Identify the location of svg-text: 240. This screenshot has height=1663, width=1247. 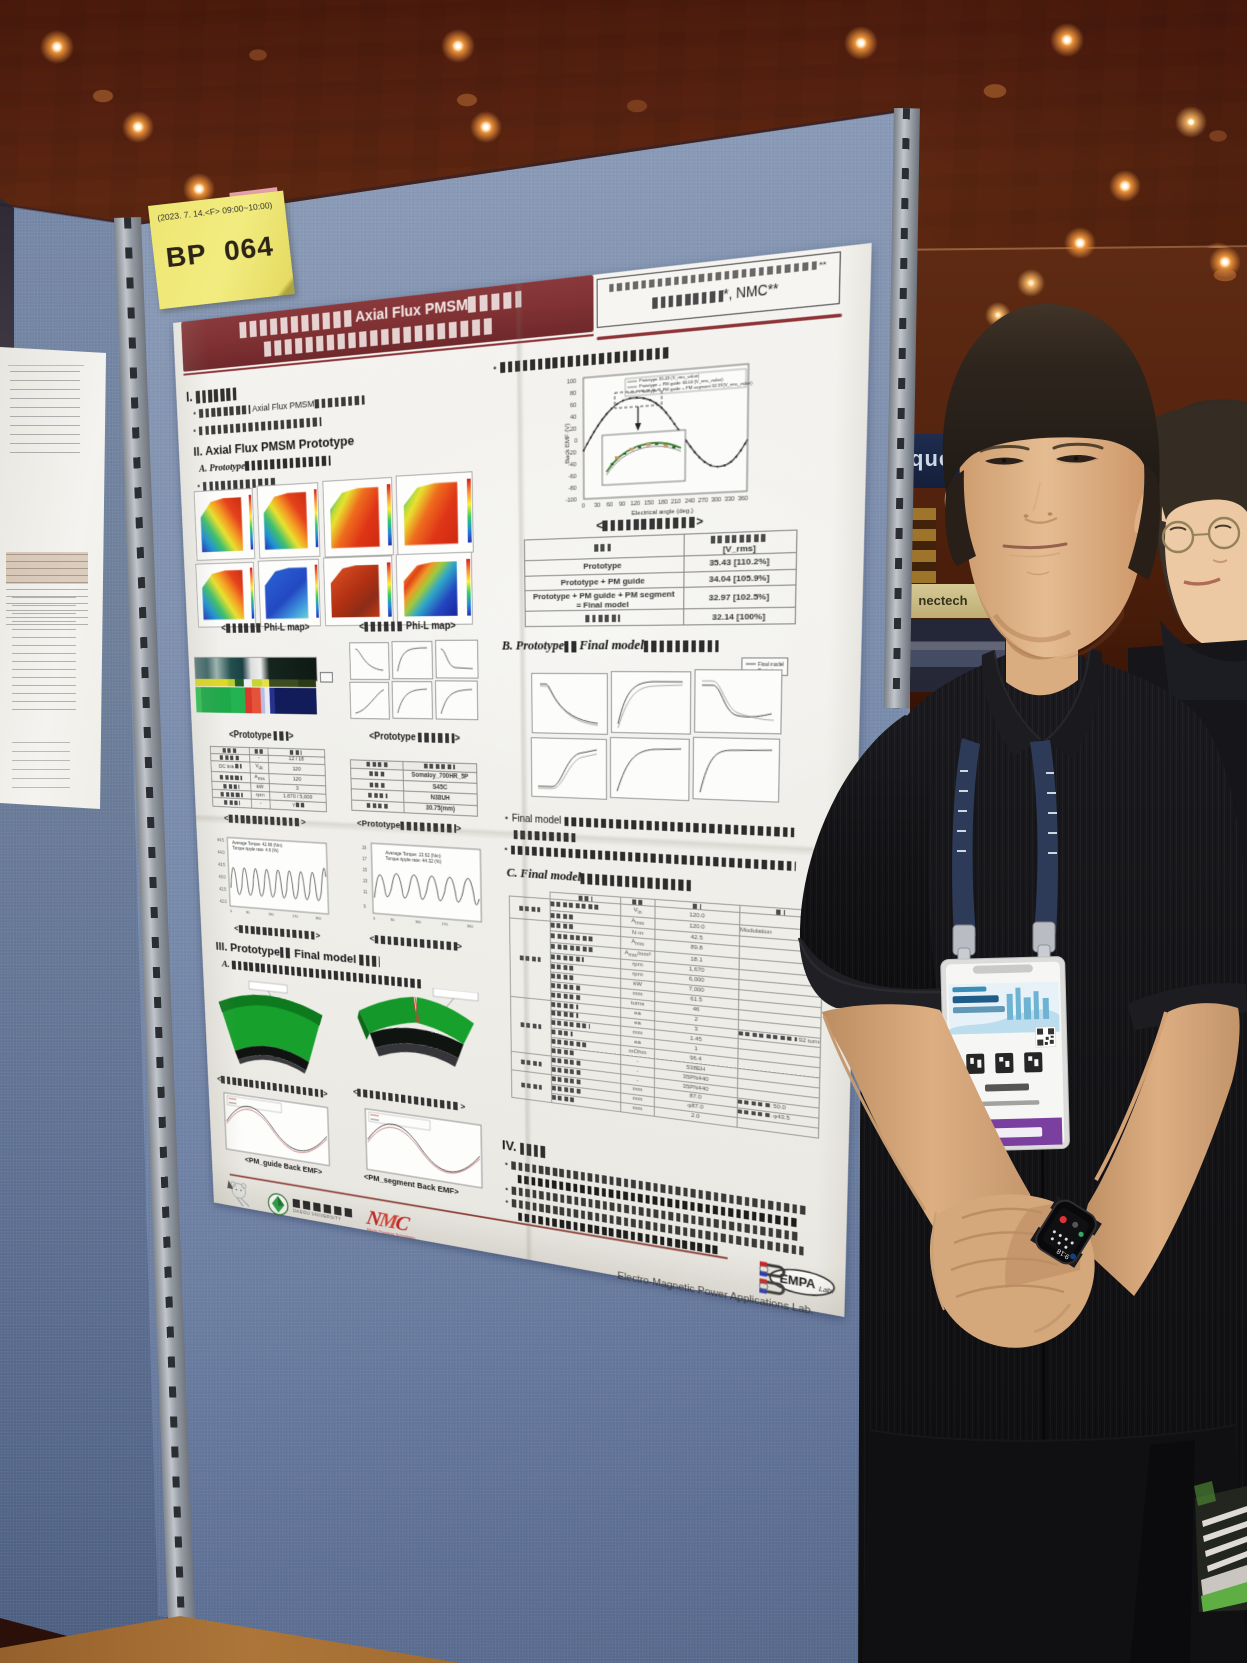
(690, 502).